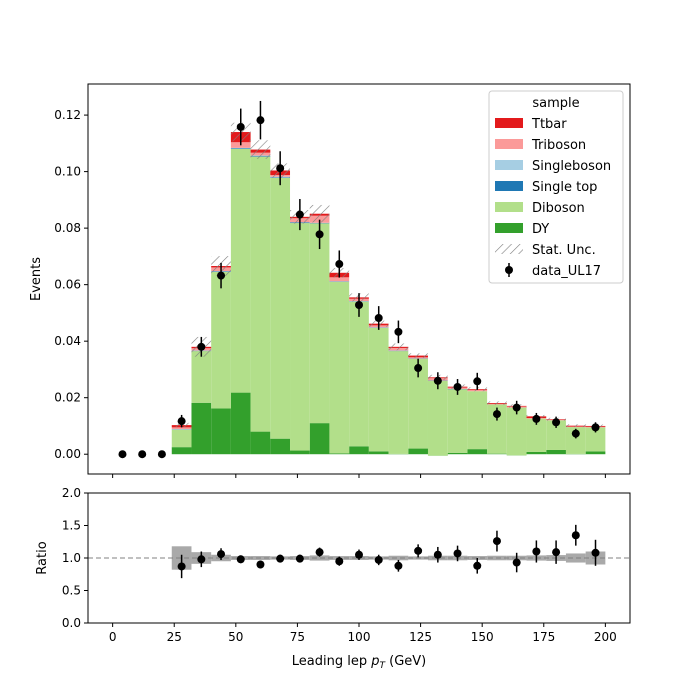 This screenshot has height=700, width=700. Describe the element at coordinates (564, 250) in the screenshot. I see `legend-label-stat-unc-: Stat. Unc.` at that location.